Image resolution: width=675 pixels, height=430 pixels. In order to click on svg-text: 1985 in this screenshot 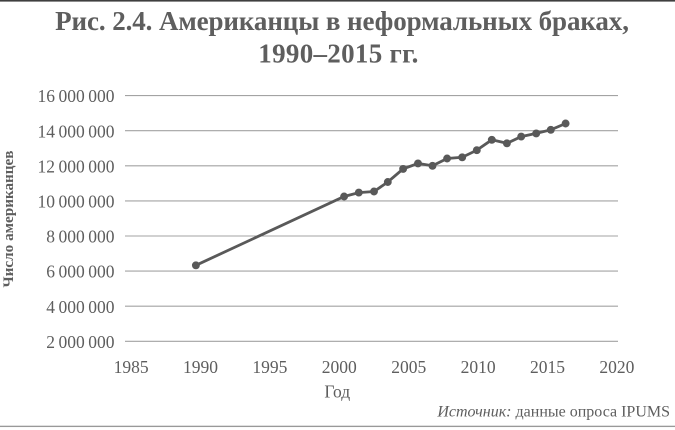, I will do `click(131, 367)`.